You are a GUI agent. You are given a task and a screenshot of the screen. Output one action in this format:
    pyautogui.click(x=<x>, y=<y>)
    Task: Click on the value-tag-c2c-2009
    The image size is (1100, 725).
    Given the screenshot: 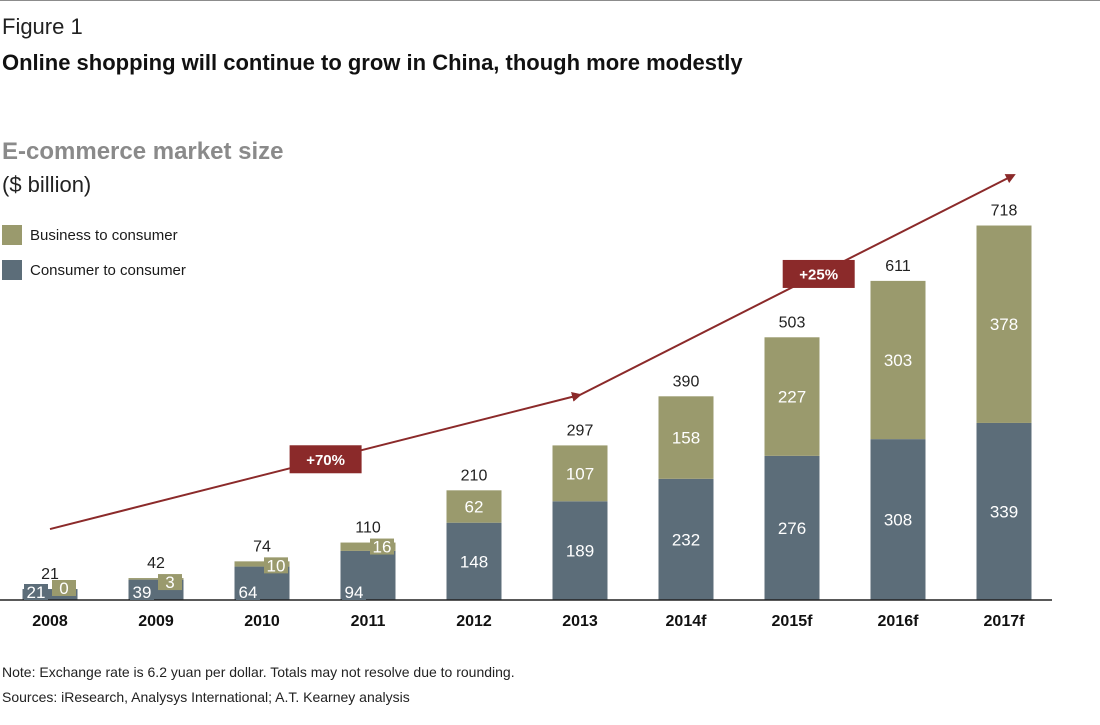 What is the action you would take?
    pyautogui.click(x=142, y=592)
    